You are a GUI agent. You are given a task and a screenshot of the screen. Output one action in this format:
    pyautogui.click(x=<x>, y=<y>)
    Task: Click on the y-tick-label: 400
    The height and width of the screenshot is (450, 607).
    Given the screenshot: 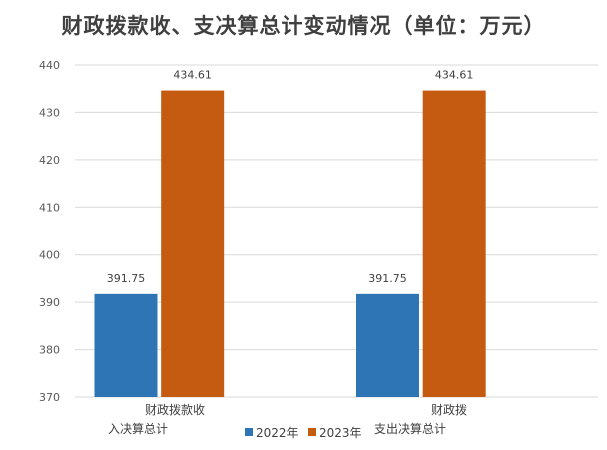 What is the action you would take?
    pyautogui.click(x=49, y=255)
    